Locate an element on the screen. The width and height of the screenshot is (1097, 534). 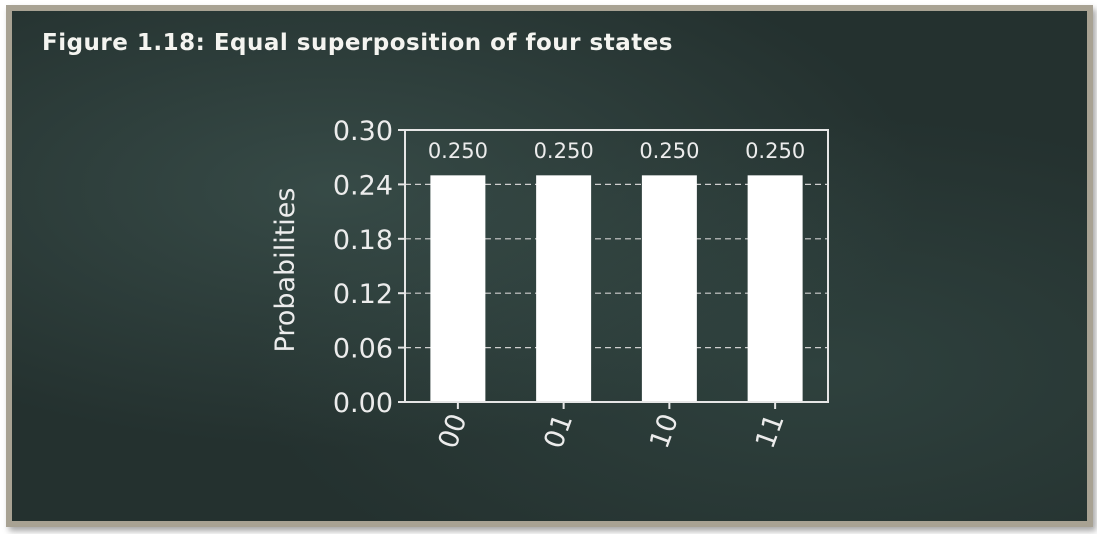
y-tick-label: 0.12 is located at coordinates (363, 294).